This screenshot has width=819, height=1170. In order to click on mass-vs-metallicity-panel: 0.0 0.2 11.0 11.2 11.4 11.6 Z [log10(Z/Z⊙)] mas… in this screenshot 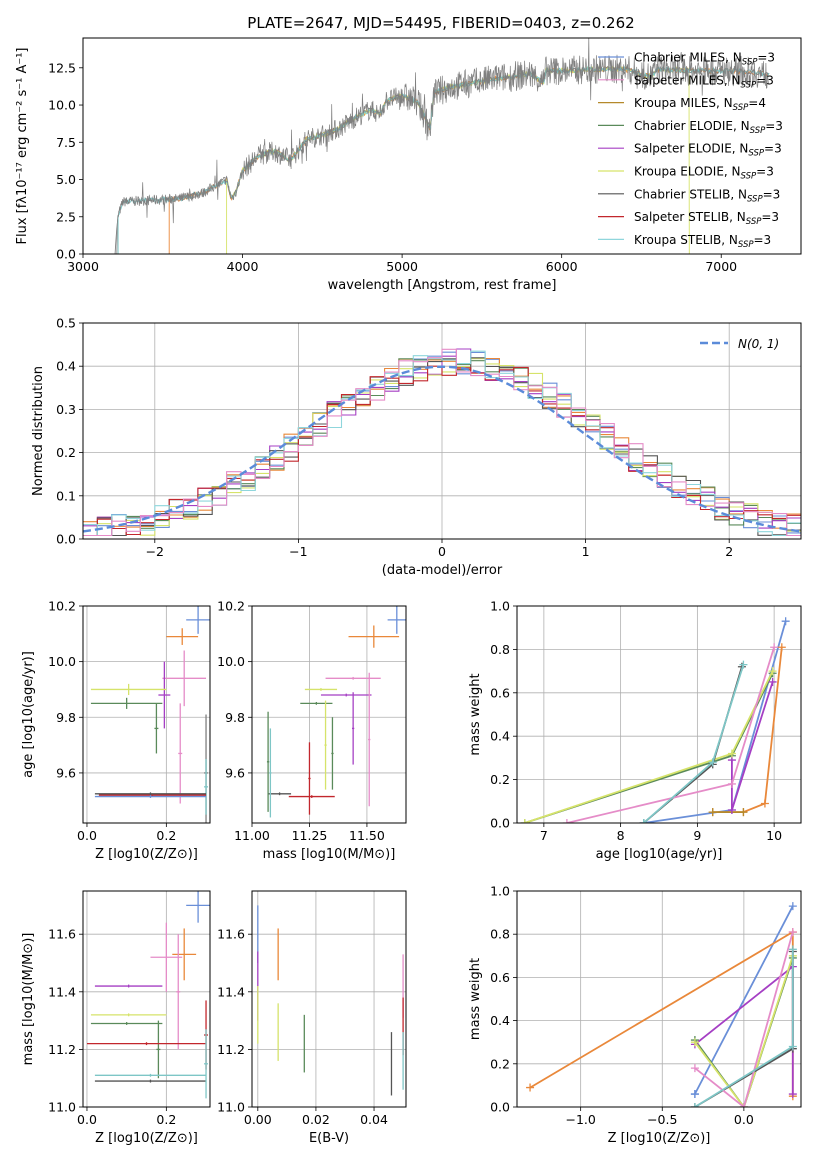, I will do `click(116, 1018)`.